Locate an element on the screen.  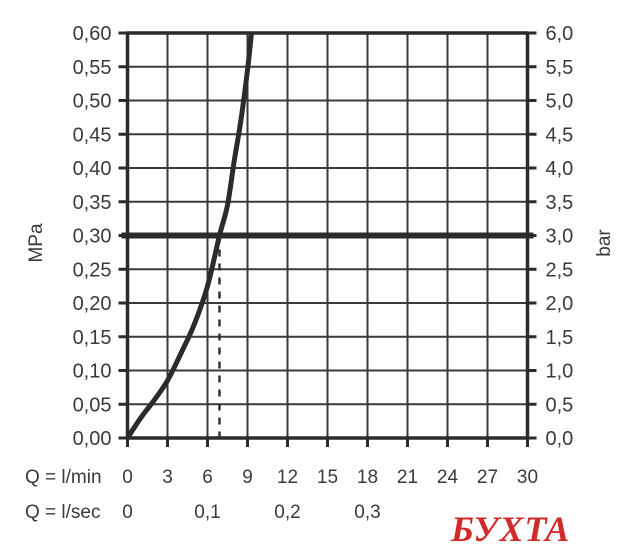
tick-label-left: 0,35 is located at coordinates (92, 203).